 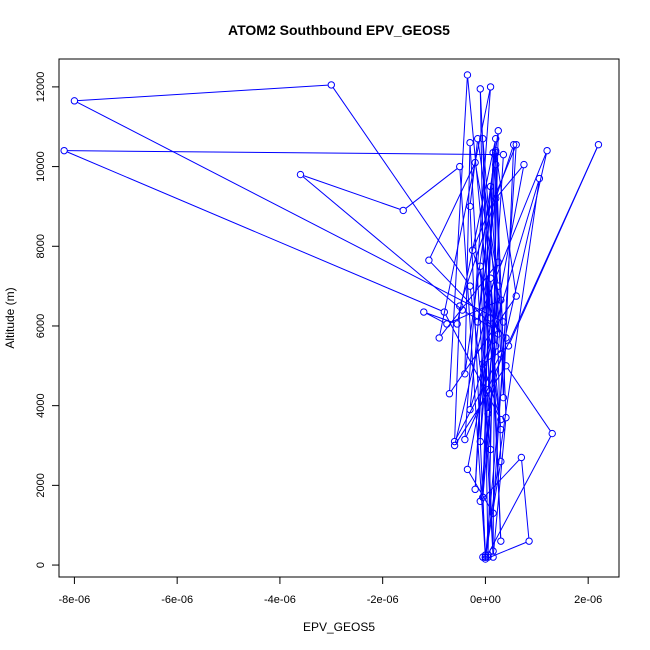 I want to click on x-tick-label: -8e-06, so click(x=75, y=600).